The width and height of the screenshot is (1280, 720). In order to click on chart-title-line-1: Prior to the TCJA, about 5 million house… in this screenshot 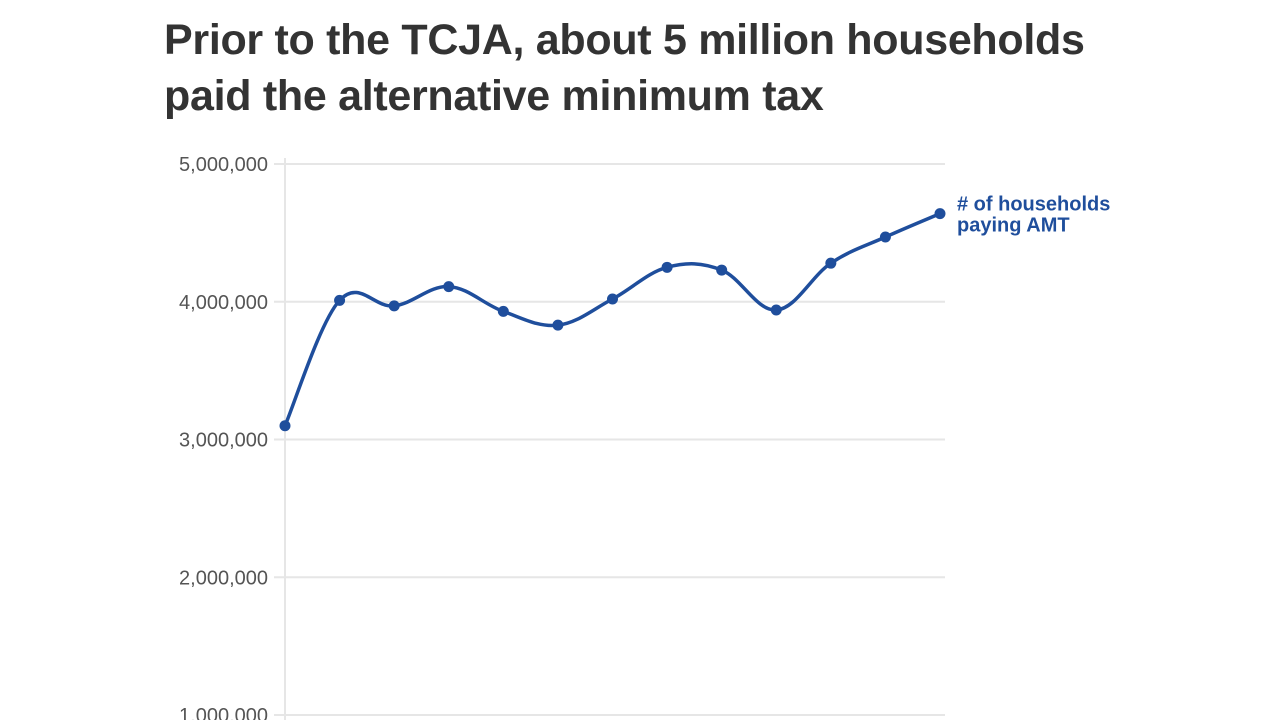, I will do `click(624, 40)`.